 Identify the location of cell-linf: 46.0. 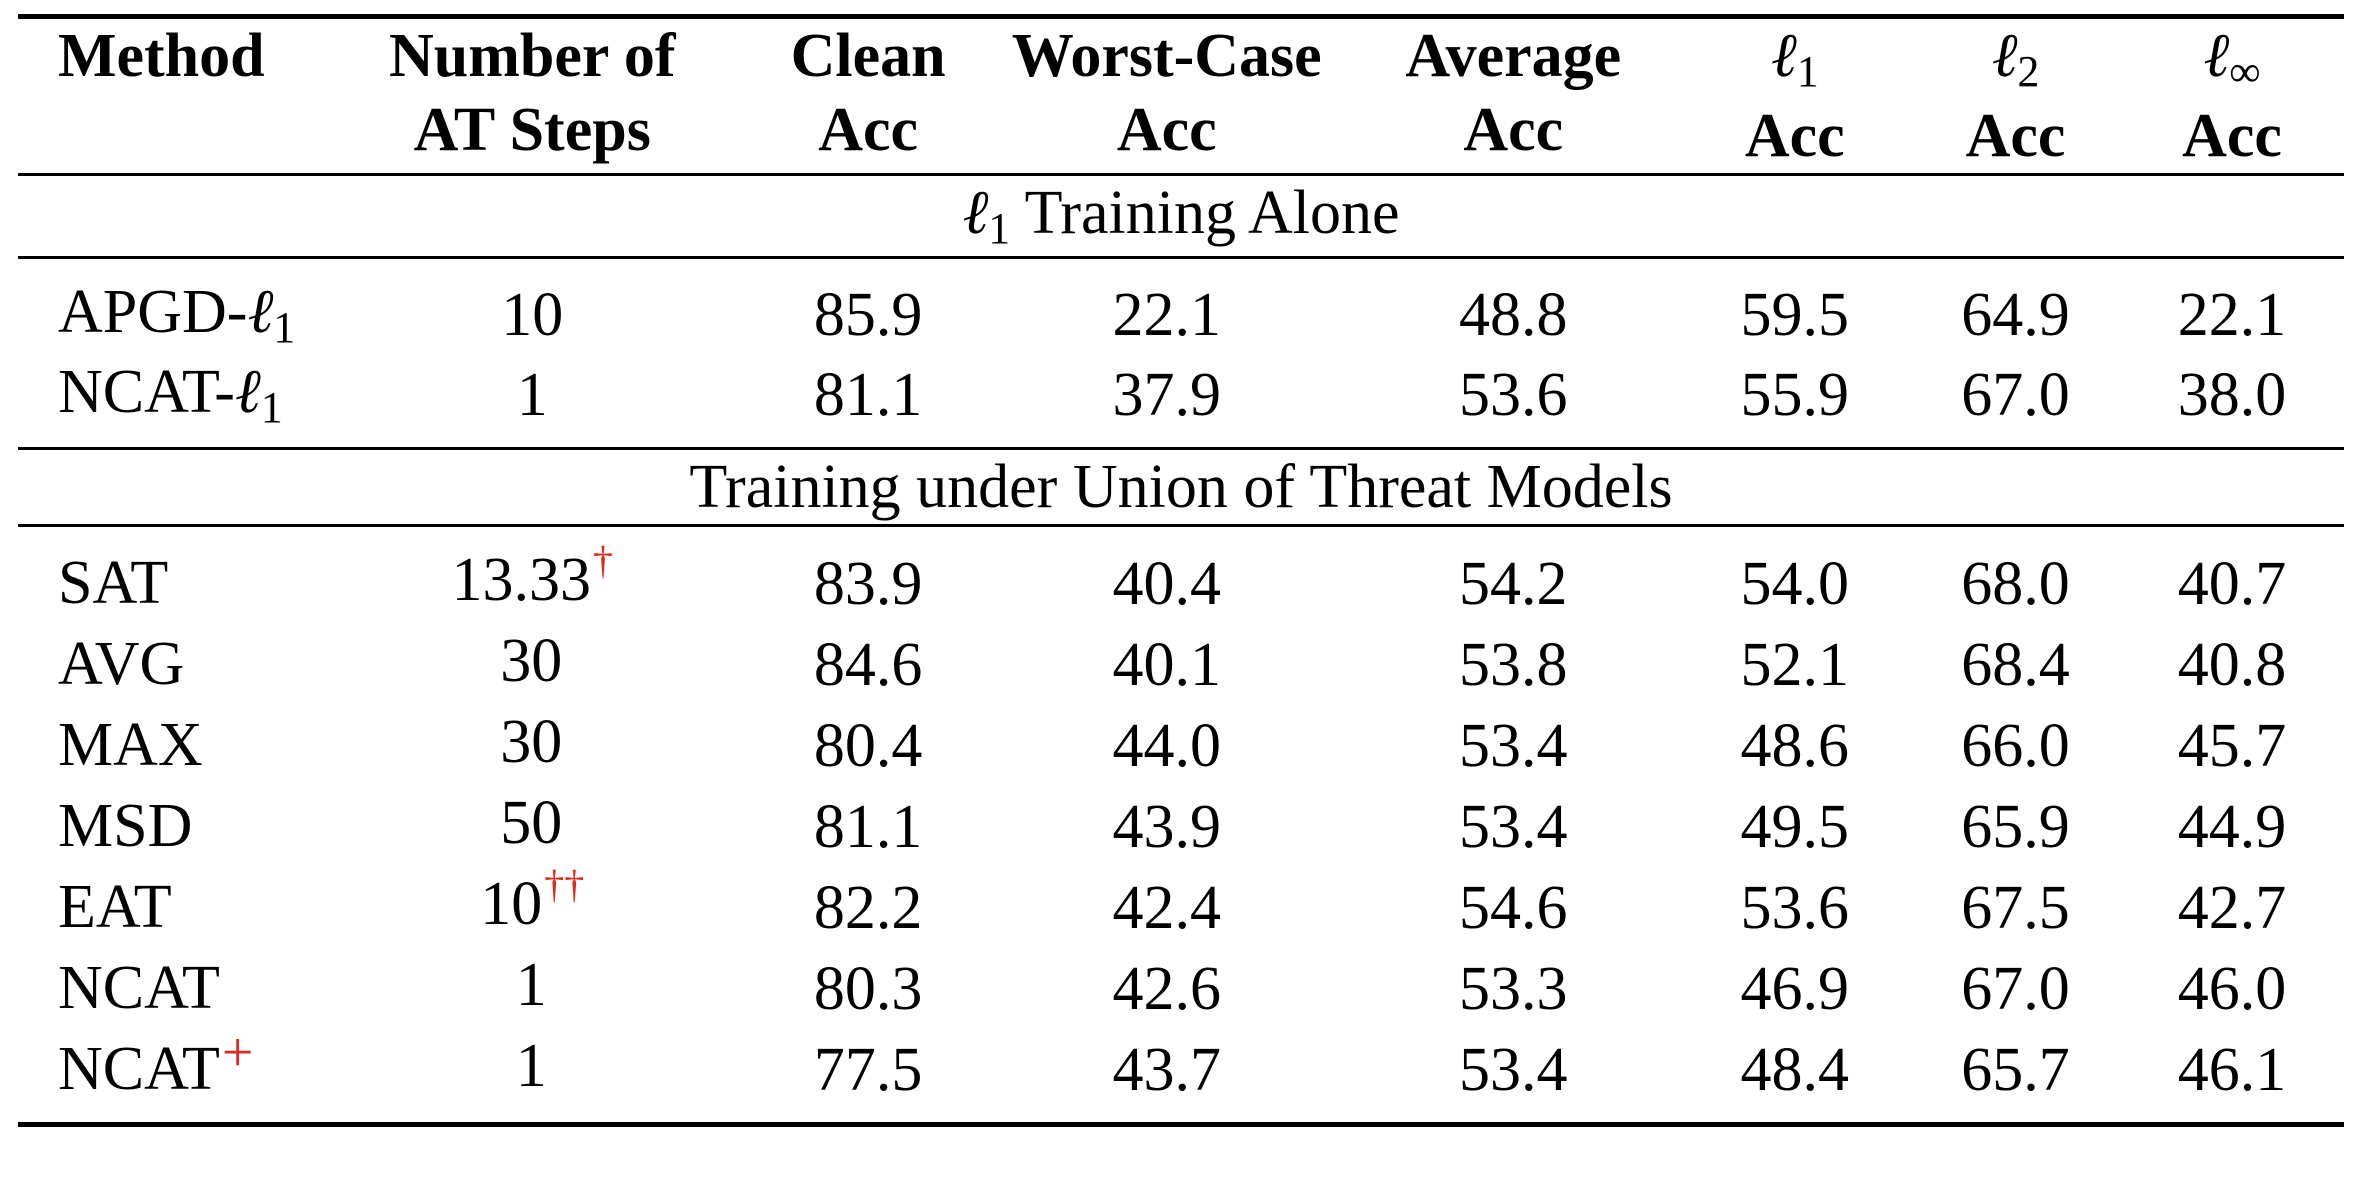
(2232, 988).